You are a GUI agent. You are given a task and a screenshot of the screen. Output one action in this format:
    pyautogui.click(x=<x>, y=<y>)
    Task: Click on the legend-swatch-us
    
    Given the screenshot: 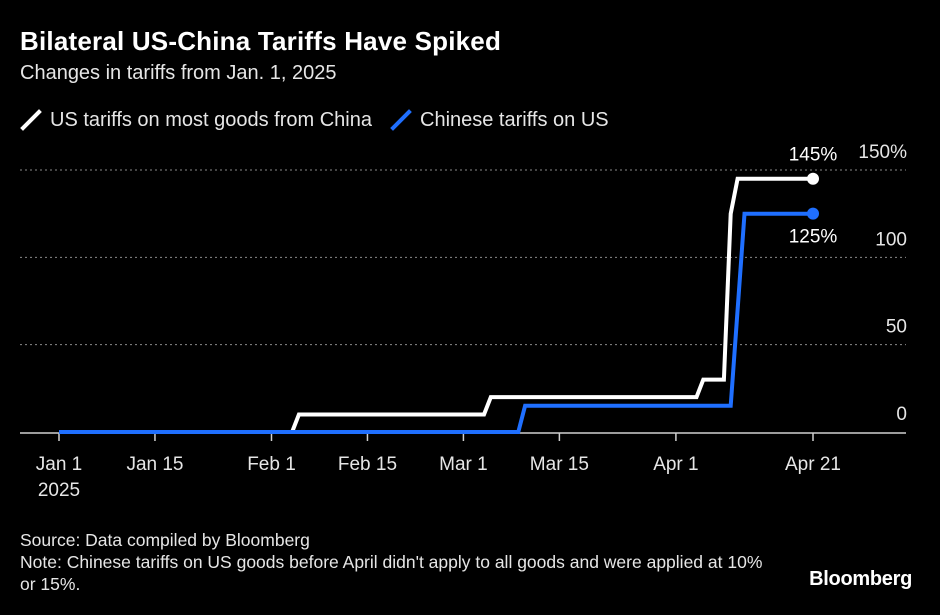 What is the action you would take?
    pyautogui.click(x=31, y=120)
    